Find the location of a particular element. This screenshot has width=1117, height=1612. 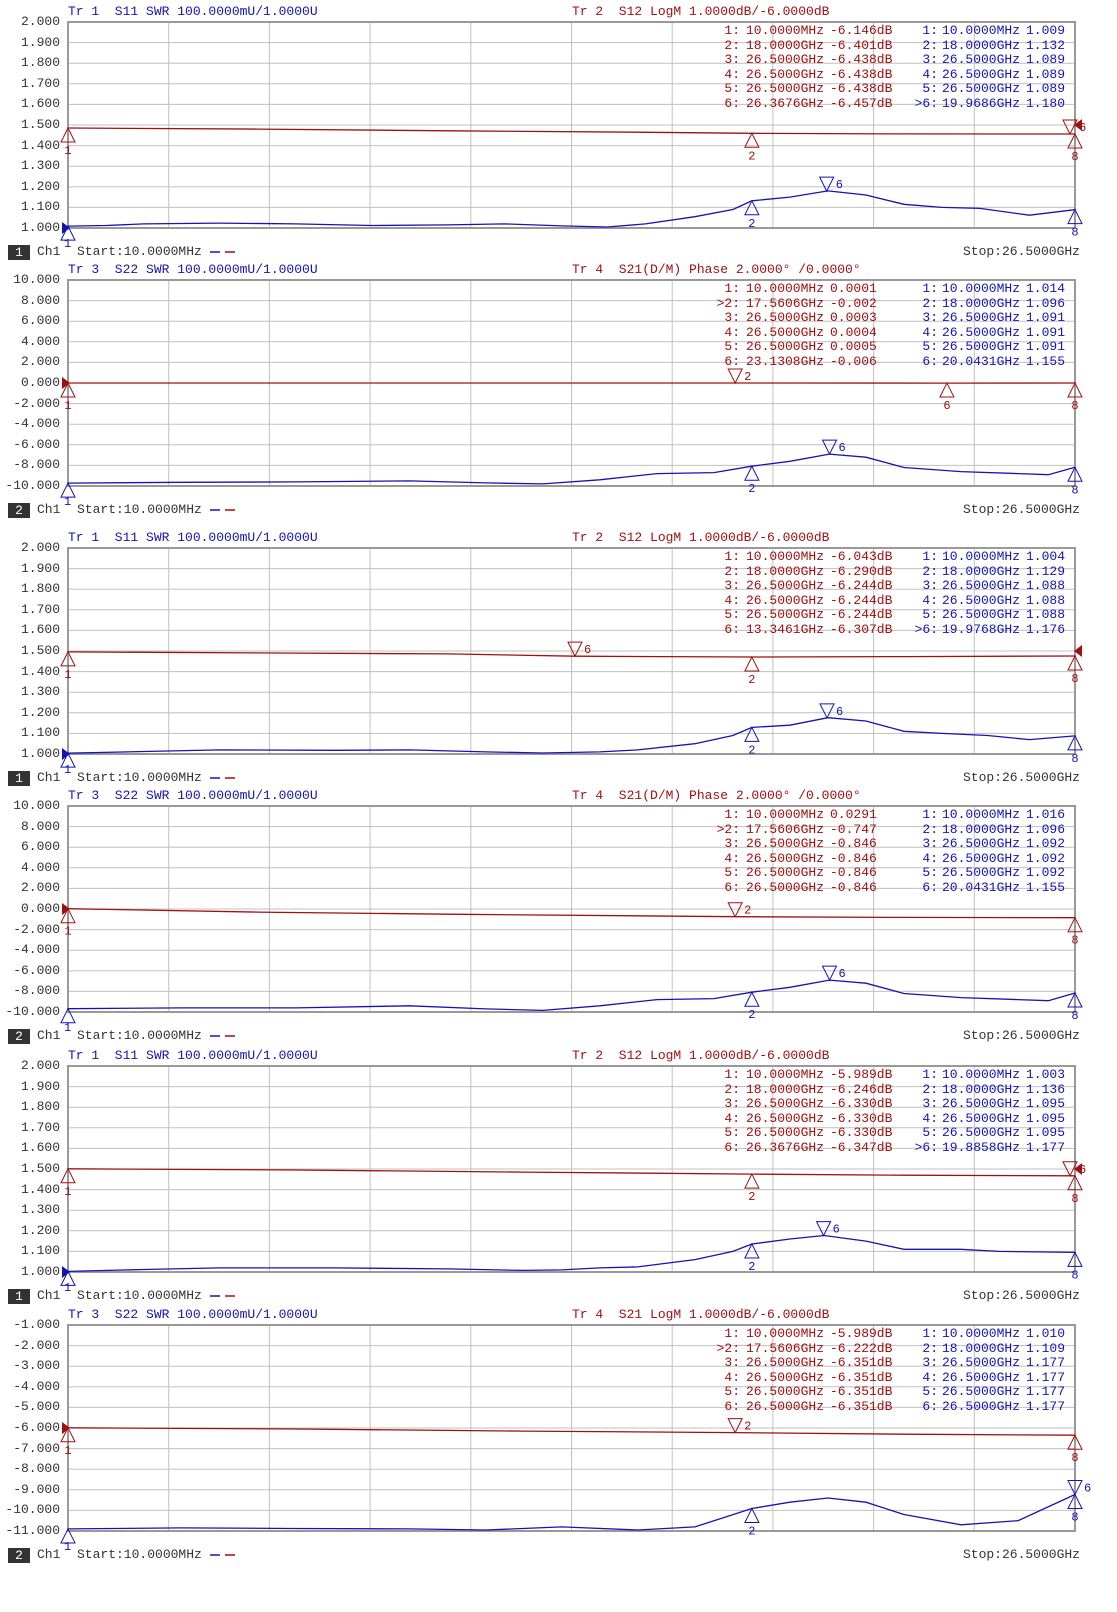

red-table-cell: 1: is located at coordinates (732, 1074).